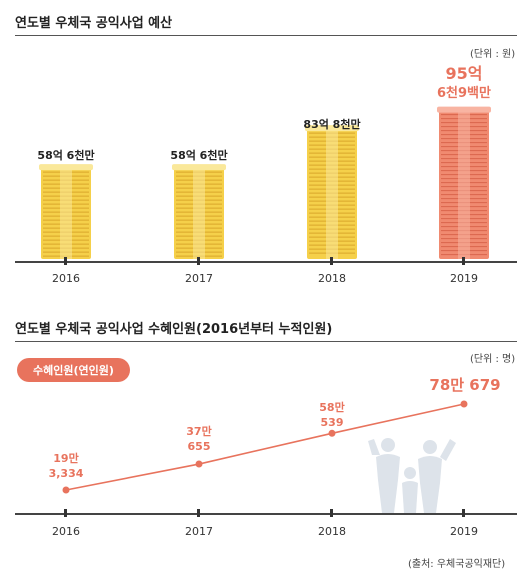 The image size is (530, 574). Describe the element at coordinates (332, 422) in the screenshot. I see `line-point-label-2018-line2: 539` at that location.